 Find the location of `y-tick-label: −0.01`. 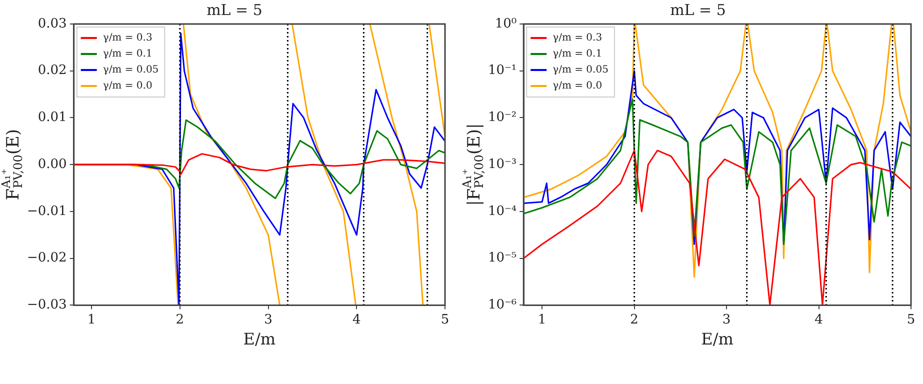

y-tick-label: −0.01 is located at coordinates (46, 211).